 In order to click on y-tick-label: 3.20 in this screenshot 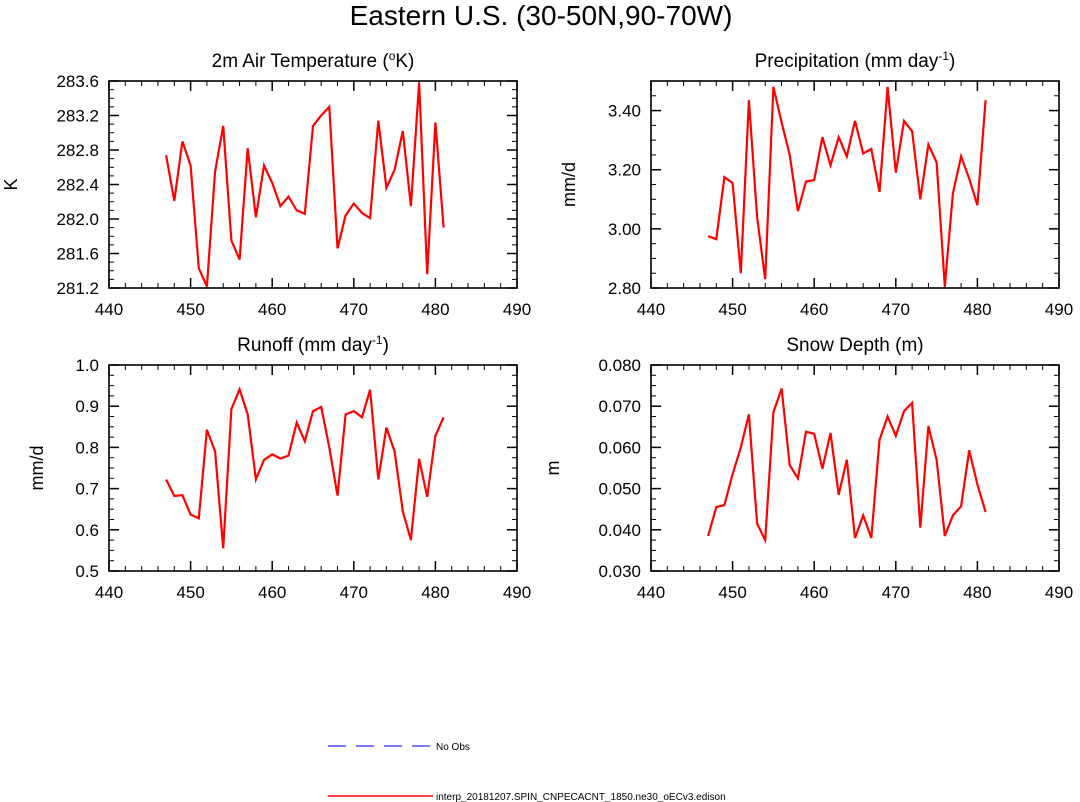, I will do `click(624, 170)`.